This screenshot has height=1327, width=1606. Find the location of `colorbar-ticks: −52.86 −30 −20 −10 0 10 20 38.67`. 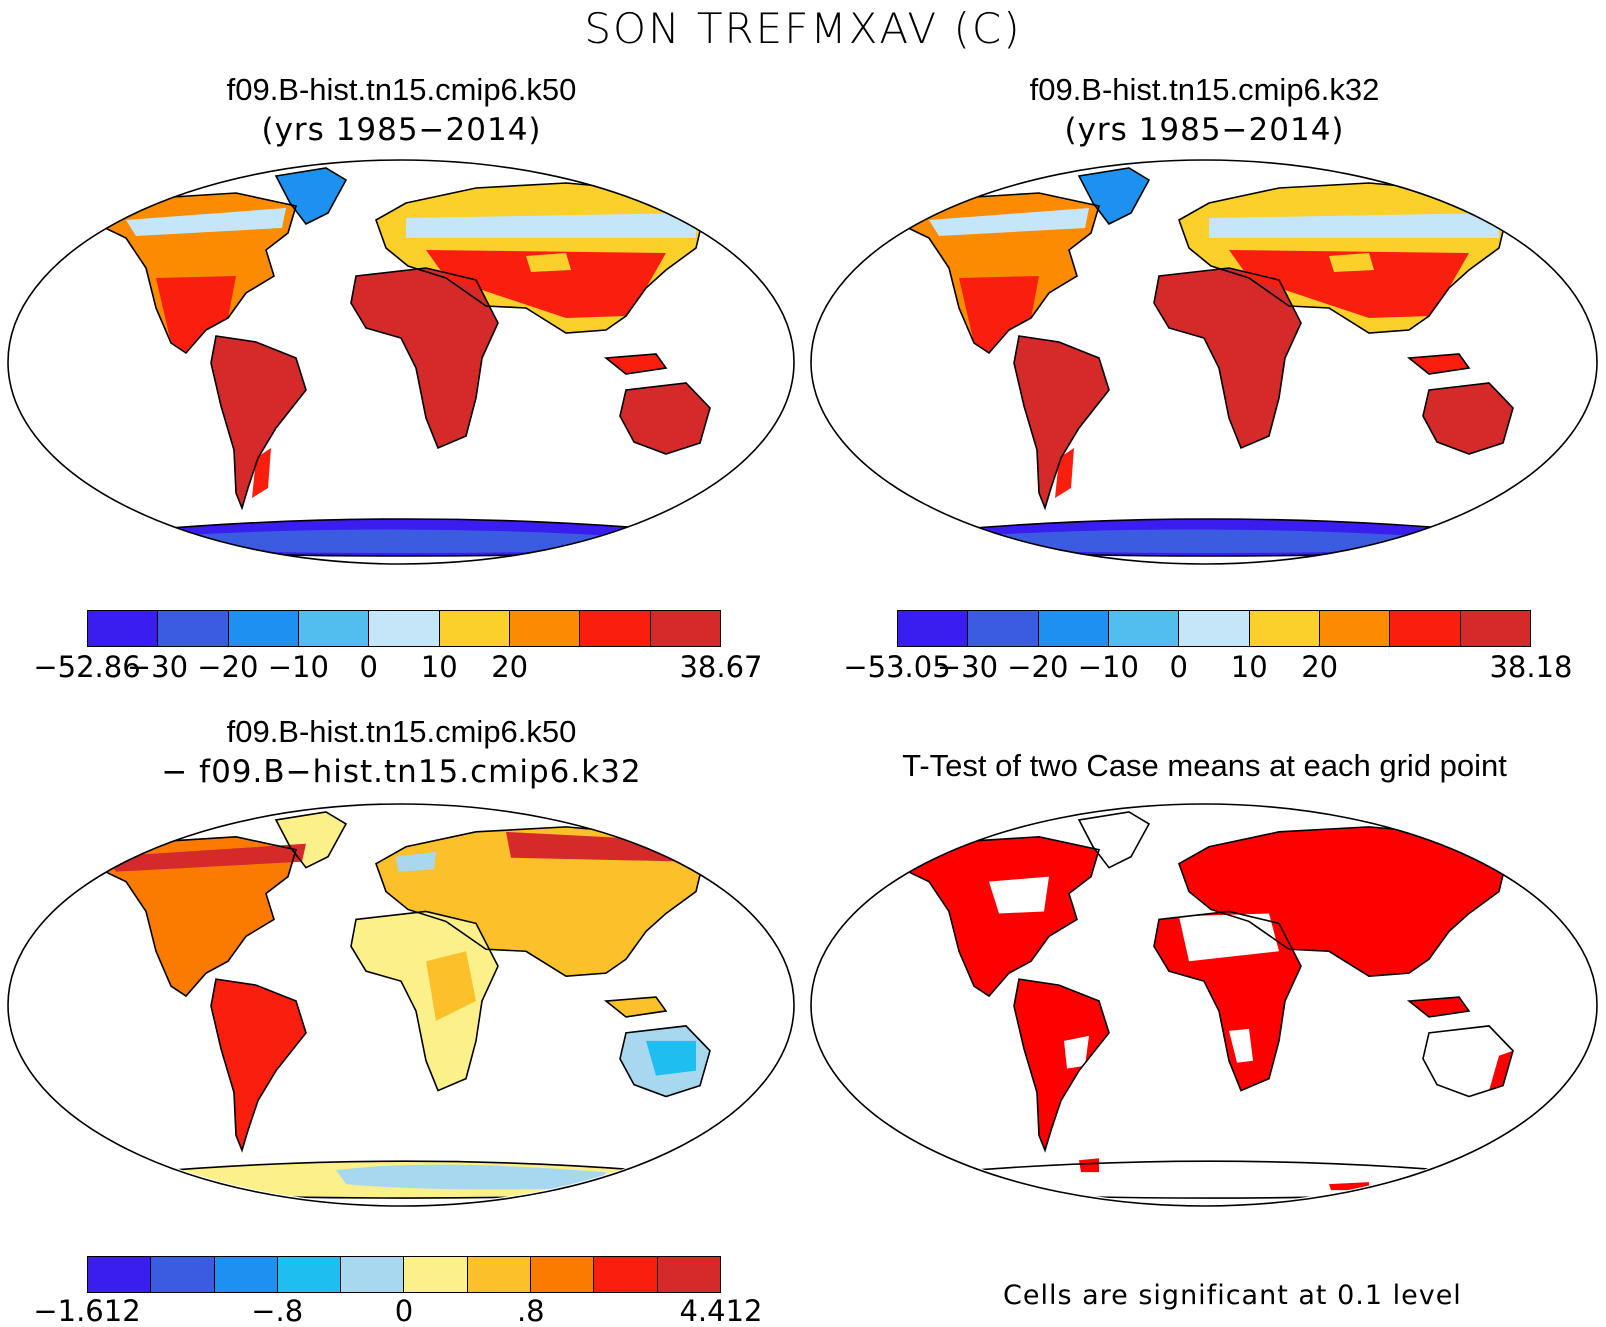

colorbar-ticks: −52.86 −30 −20 −10 0 10 20 38.67 is located at coordinates (397, 667).